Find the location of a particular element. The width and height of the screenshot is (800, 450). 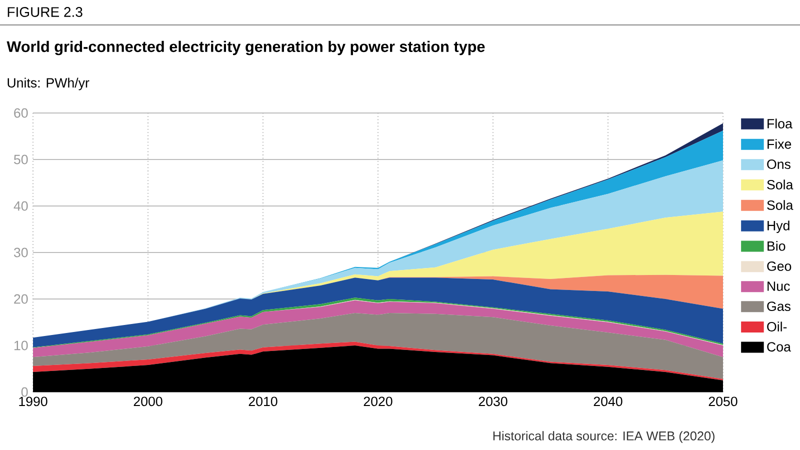

y-axis-title: Units: PWh/yr is located at coordinates (49, 84).